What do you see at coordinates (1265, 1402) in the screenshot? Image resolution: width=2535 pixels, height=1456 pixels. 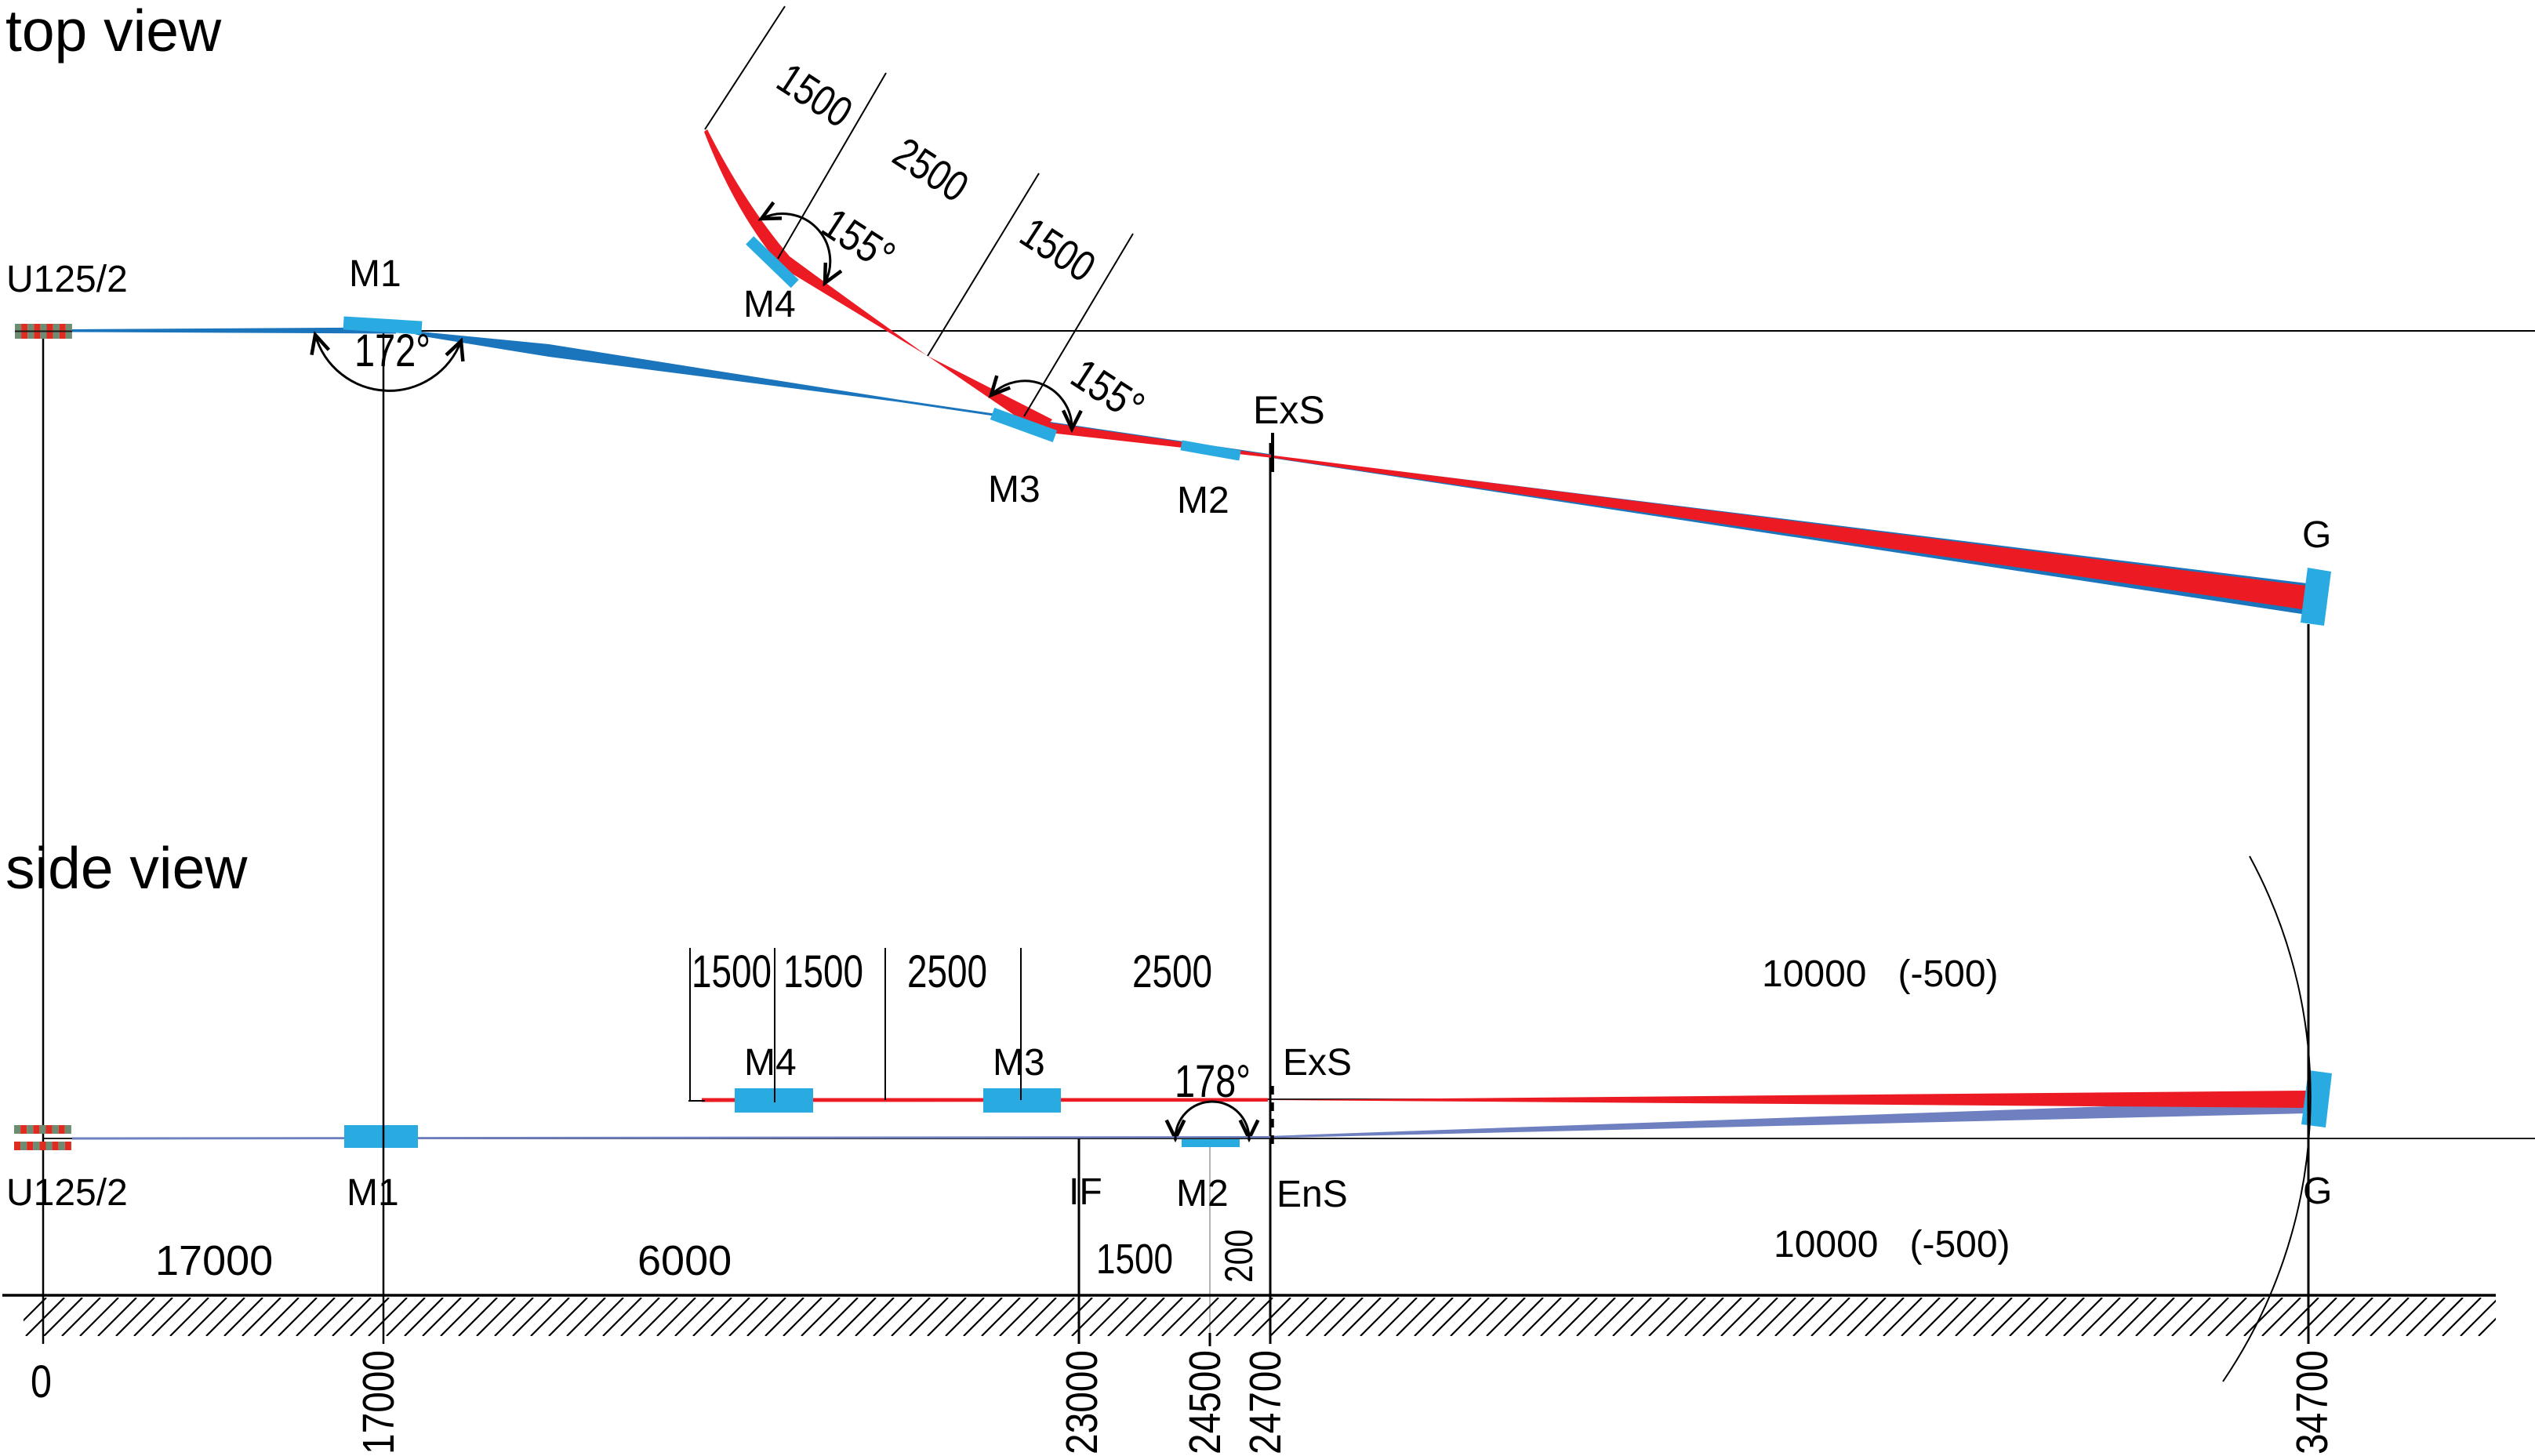 I see `svg-text: 24700` at bounding box center [1265, 1402].